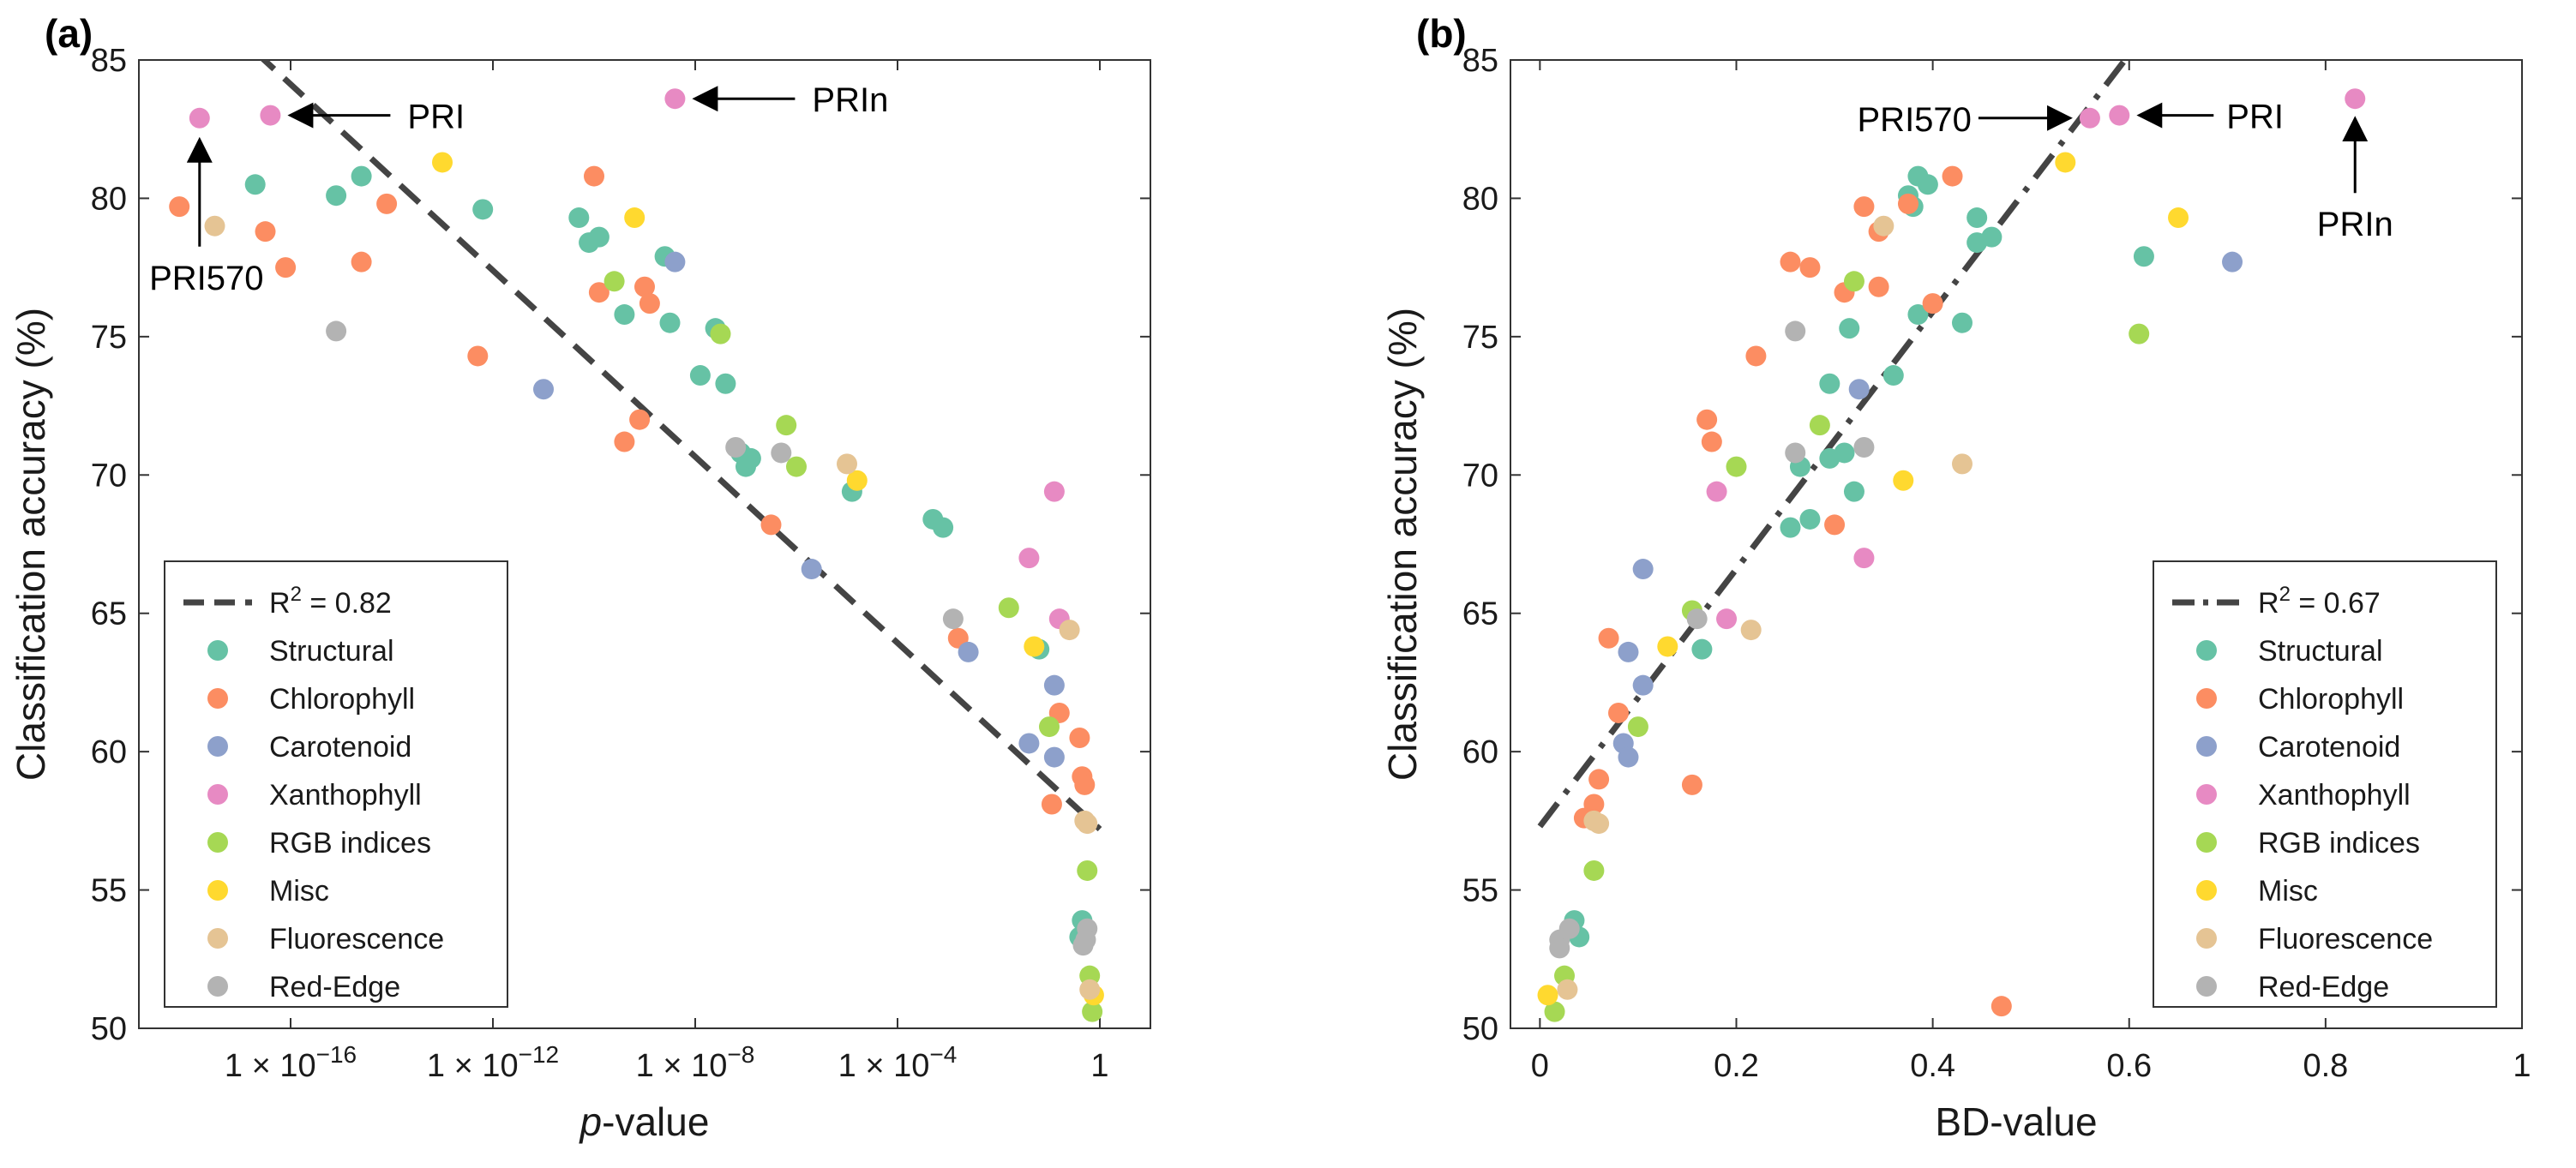 The width and height of the screenshot is (2576, 1168). What do you see at coordinates (217, 890) in the screenshot?
I see `legend-swatch-misc` at bounding box center [217, 890].